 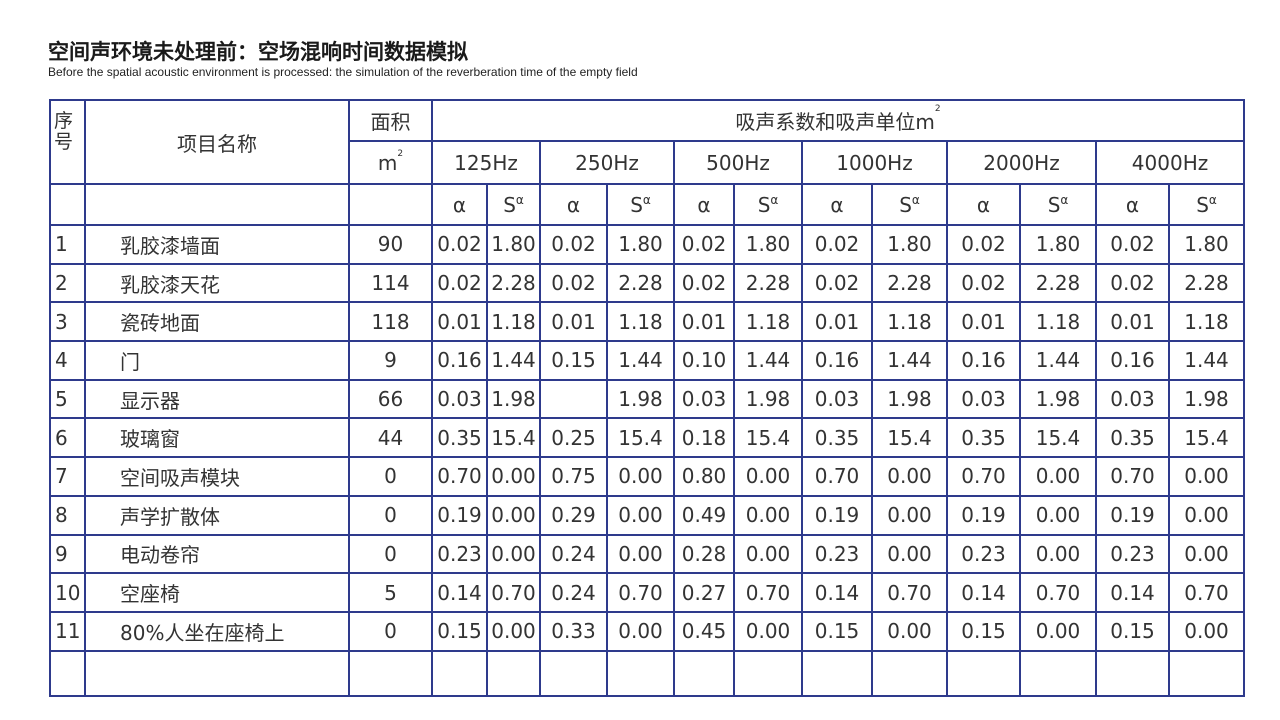 What do you see at coordinates (1058, 322) in the screenshot?
I see `s-alpha-cell: 1.18` at bounding box center [1058, 322].